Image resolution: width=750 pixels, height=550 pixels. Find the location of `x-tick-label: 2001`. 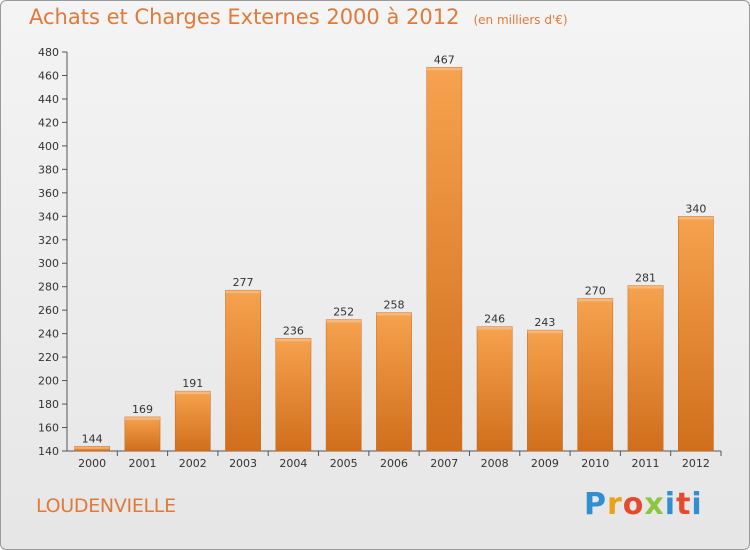

x-tick-label: 2001 is located at coordinates (142, 463).